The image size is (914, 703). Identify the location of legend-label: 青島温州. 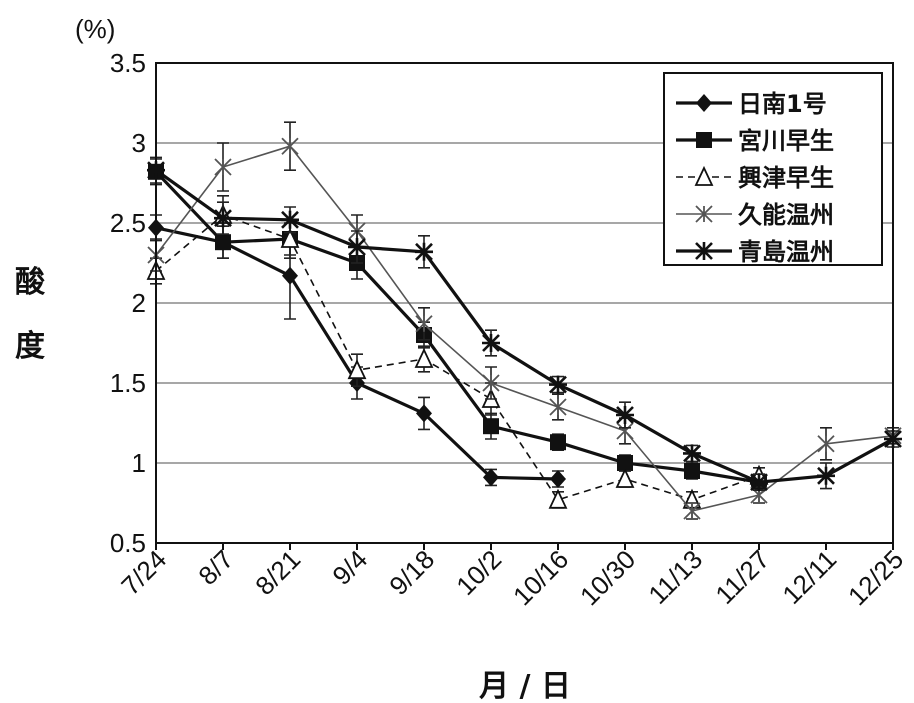
(786, 252).